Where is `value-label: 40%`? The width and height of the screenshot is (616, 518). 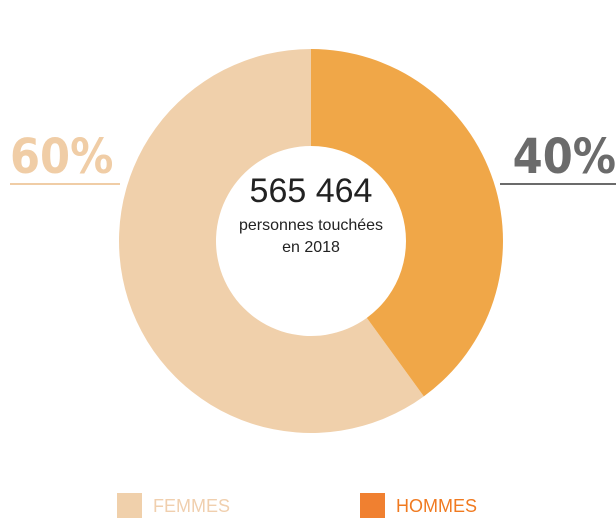
value-label: 40% is located at coordinates (564, 157).